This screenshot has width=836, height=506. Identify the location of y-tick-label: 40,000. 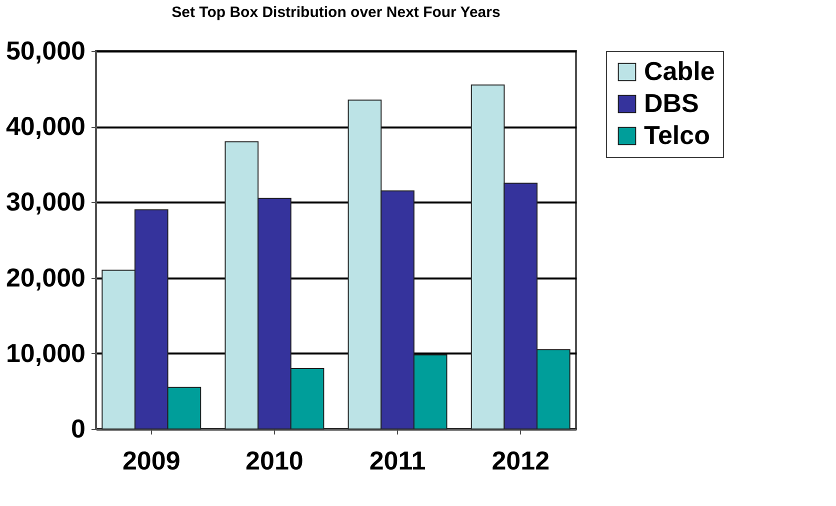
(46, 126).